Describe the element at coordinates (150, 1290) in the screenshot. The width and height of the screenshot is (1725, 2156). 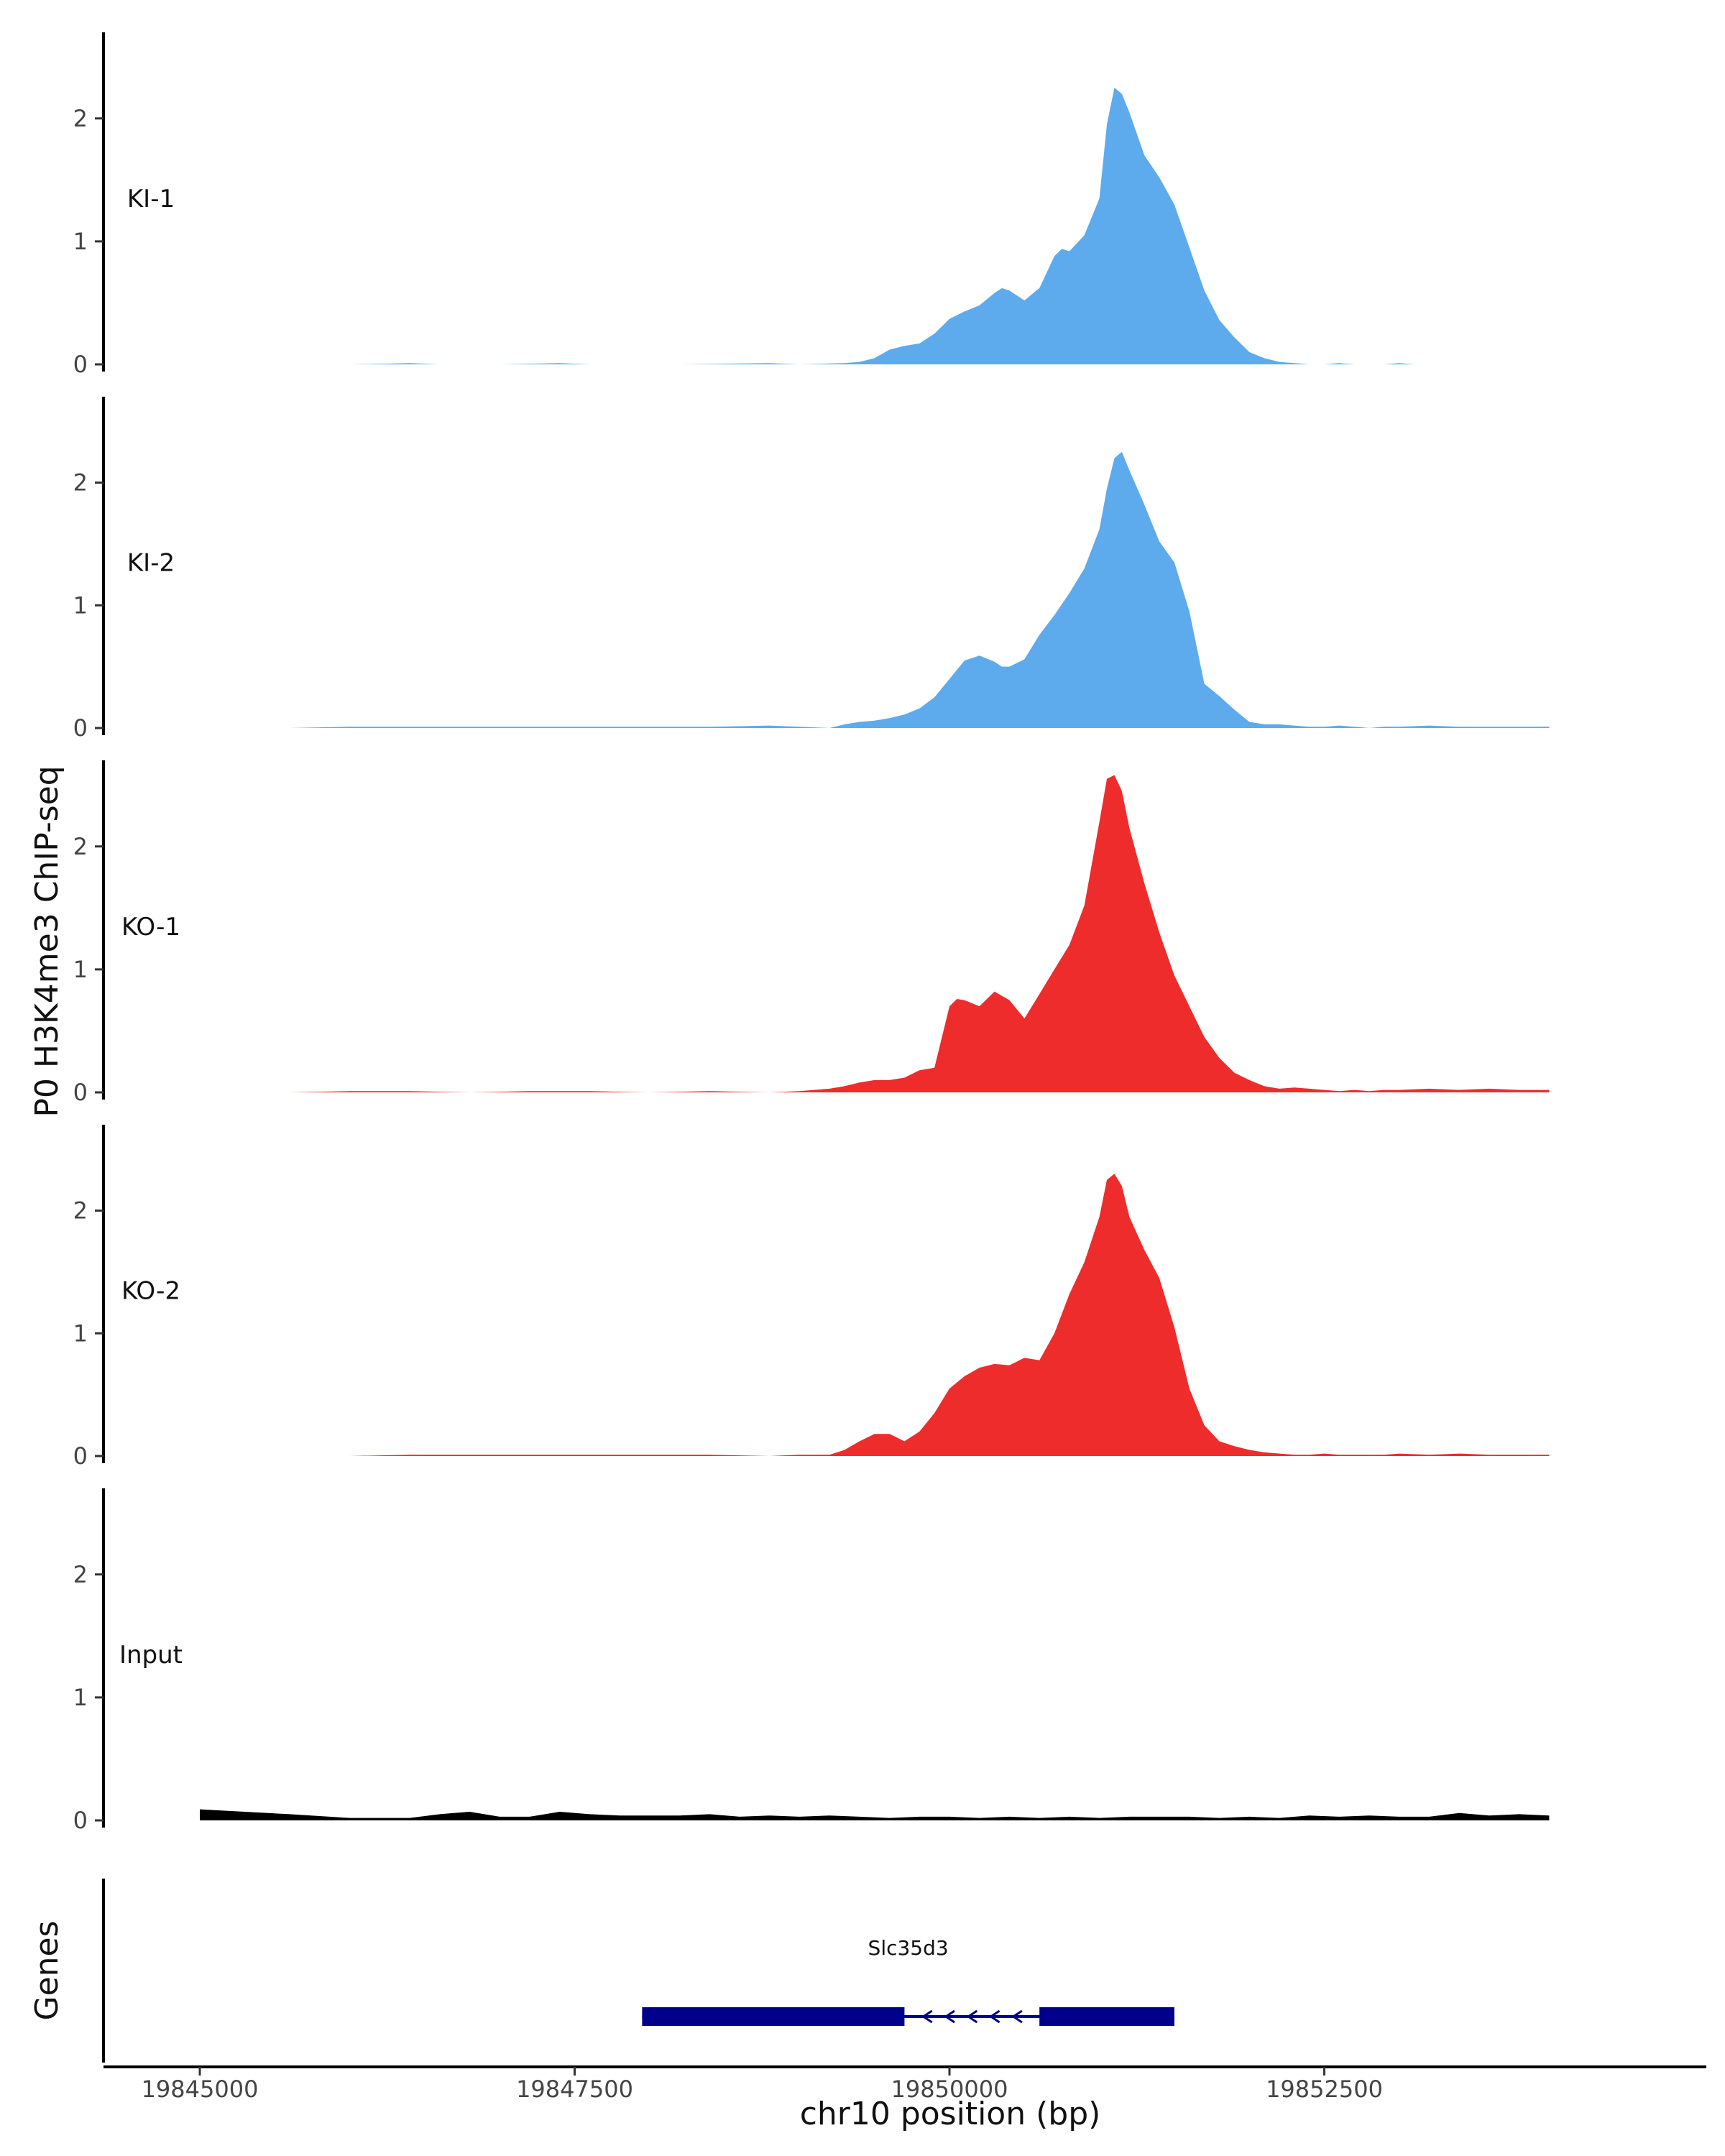
I see `track-label: KO-2` at that location.